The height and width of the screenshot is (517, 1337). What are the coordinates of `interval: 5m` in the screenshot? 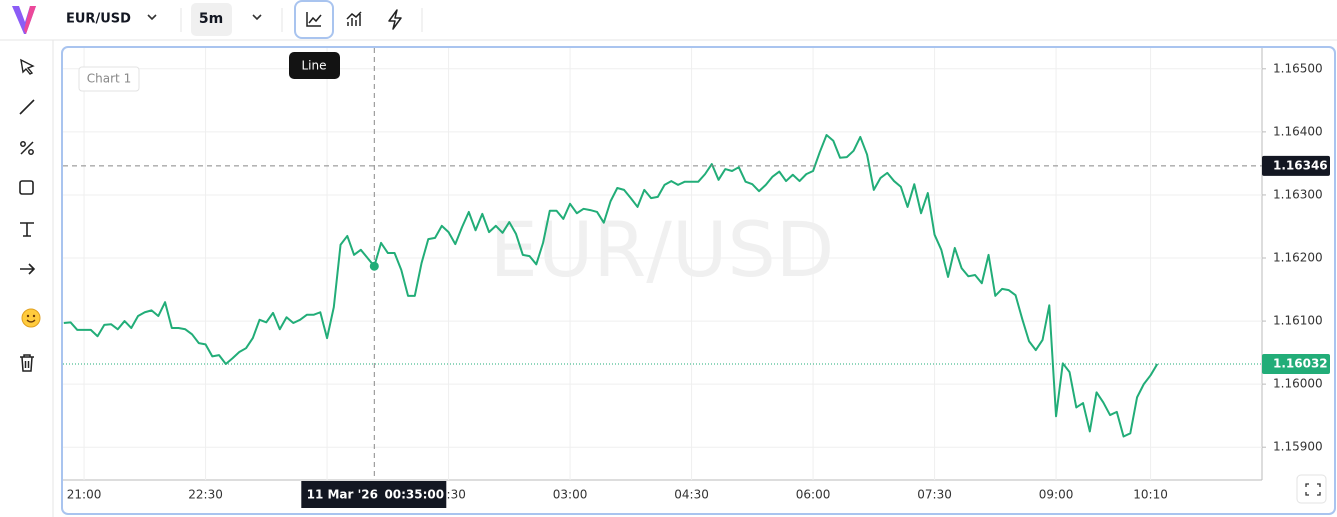 It's located at (211, 19).